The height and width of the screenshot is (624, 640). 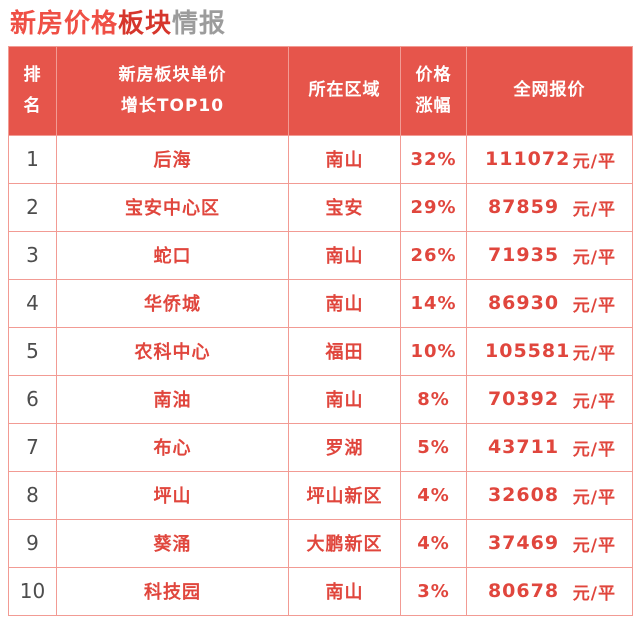 I want to click on cell-price: 71935 元/平, so click(x=549, y=255).